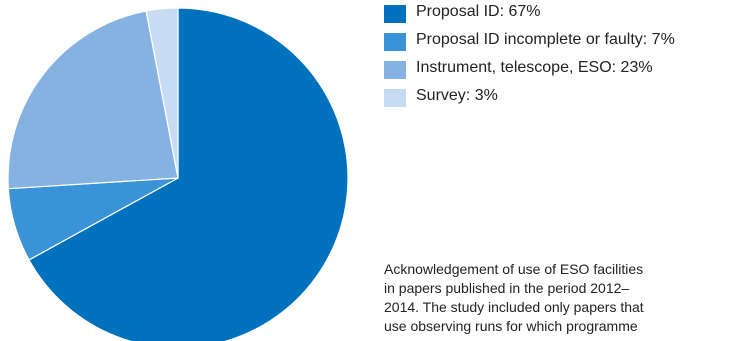 The width and height of the screenshot is (744, 341). I want to click on legend-label: Proposal ID: 67%, so click(478, 11).